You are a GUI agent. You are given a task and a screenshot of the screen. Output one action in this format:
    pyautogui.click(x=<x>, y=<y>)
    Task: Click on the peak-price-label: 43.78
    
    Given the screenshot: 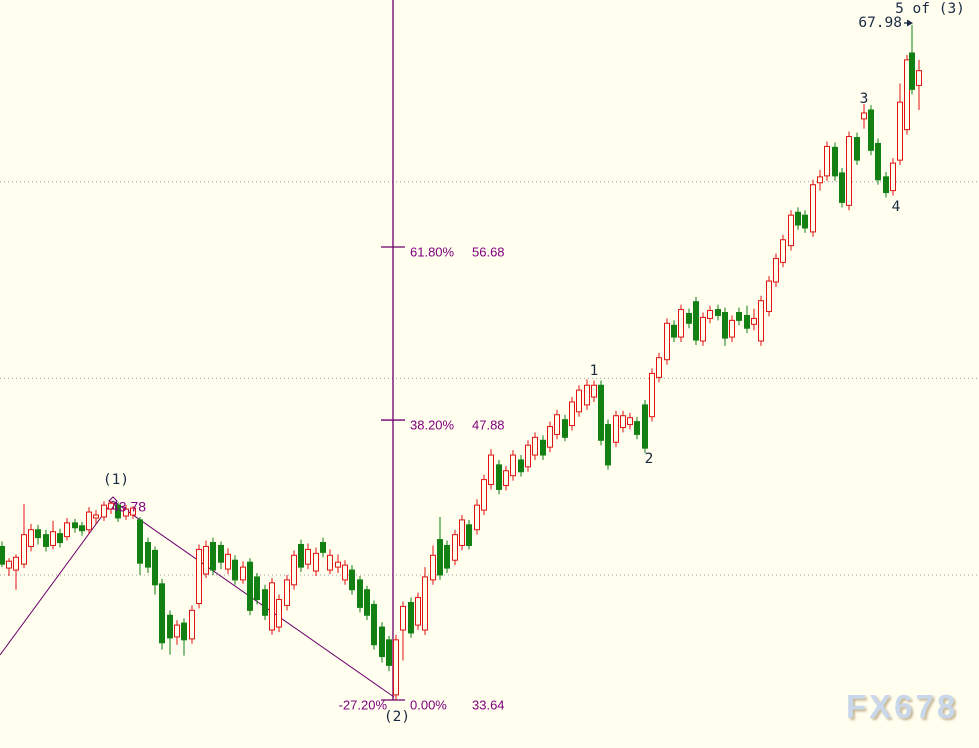 What is the action you would take?
    pyautogui.click(x=128, y=507)
    